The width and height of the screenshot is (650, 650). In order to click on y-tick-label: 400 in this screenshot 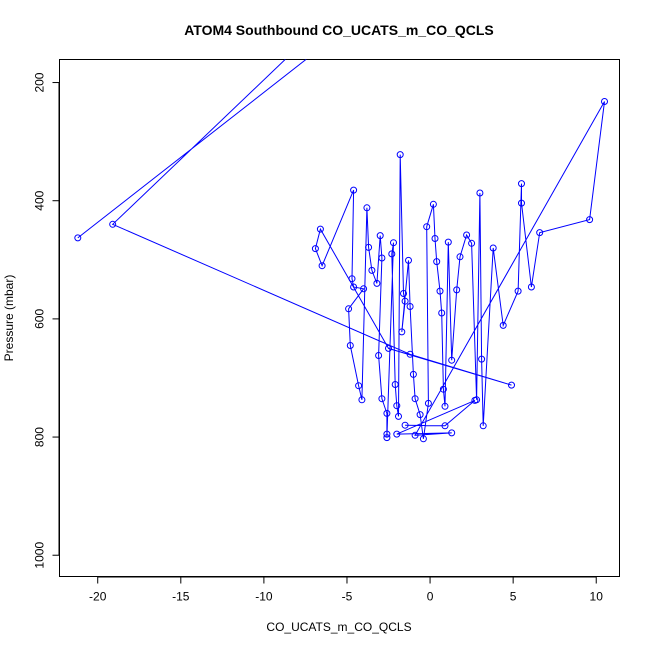, I will do `click(40, 200)`.